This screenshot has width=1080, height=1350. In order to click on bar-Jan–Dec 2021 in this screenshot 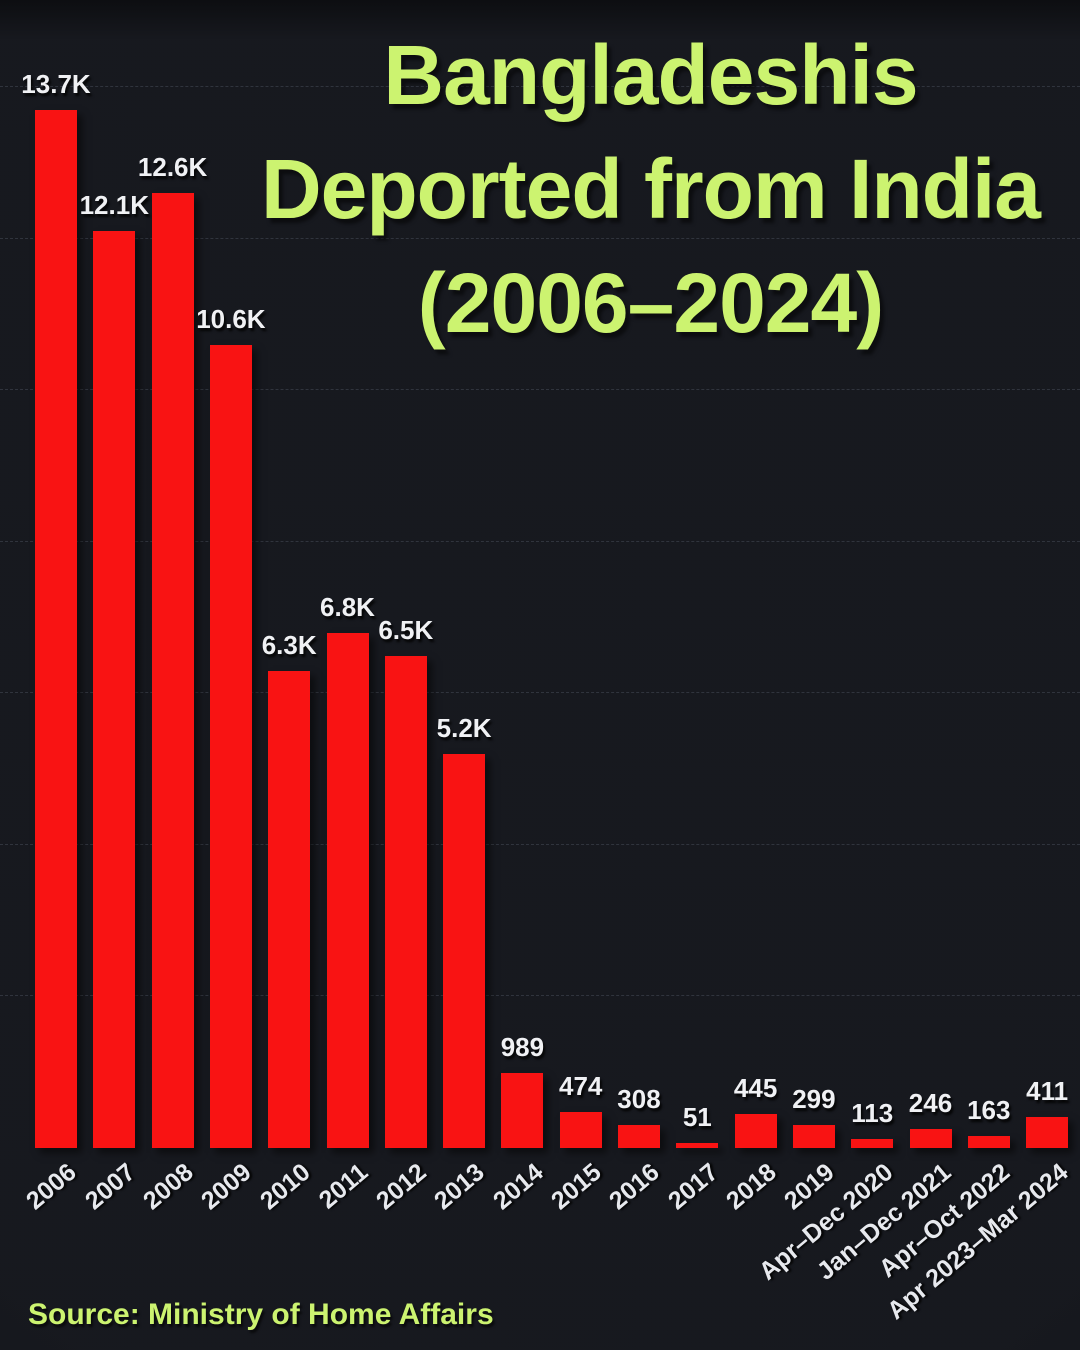, I will do `click(930, 1138)`.